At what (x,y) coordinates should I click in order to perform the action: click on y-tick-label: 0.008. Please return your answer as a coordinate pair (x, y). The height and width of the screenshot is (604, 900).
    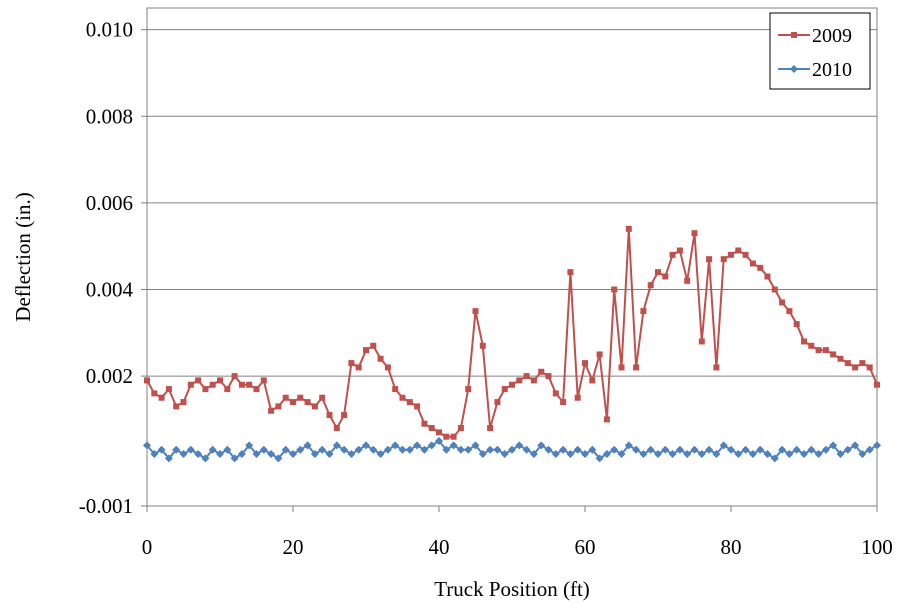
    Looking at the image, I should click on (109, 116).